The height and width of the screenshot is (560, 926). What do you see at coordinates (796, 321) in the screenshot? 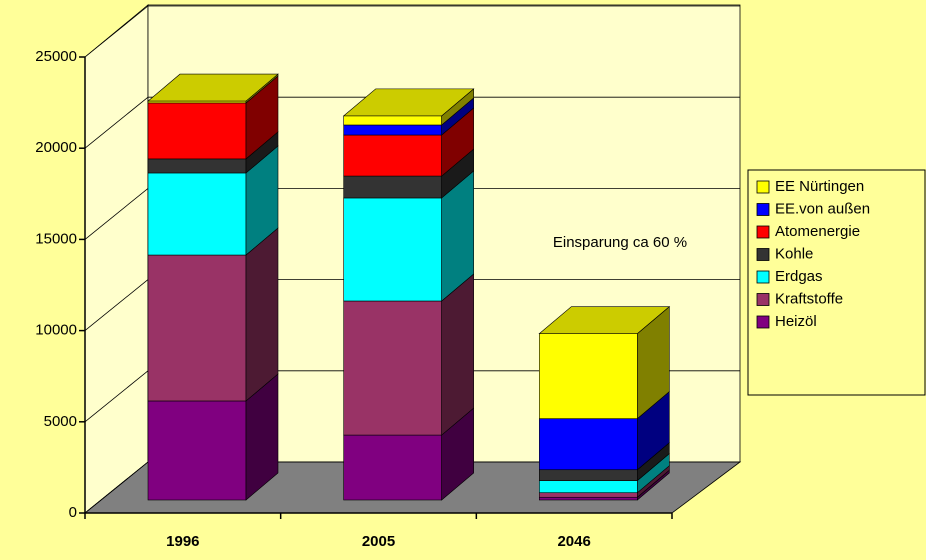
I see `legend-label: Heizöl` at bounding box center [796, 321].